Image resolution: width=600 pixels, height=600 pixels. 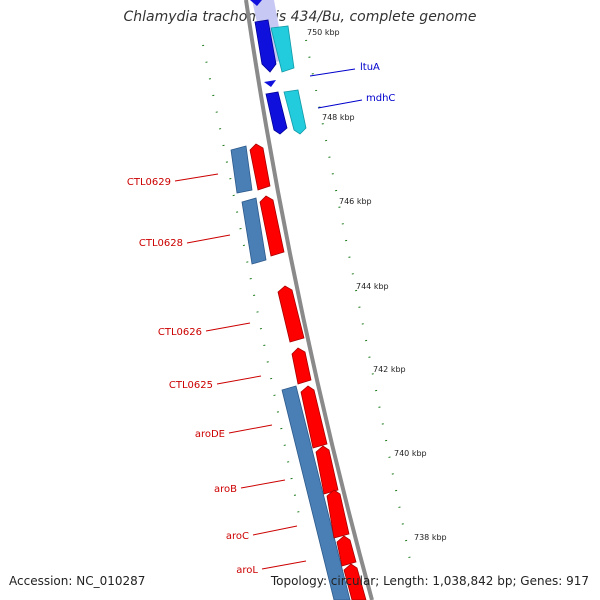 What do you see at coordinates (251, 282) in the screenshot?
I see `inner-tick-track` at bounding box center [251, 282].